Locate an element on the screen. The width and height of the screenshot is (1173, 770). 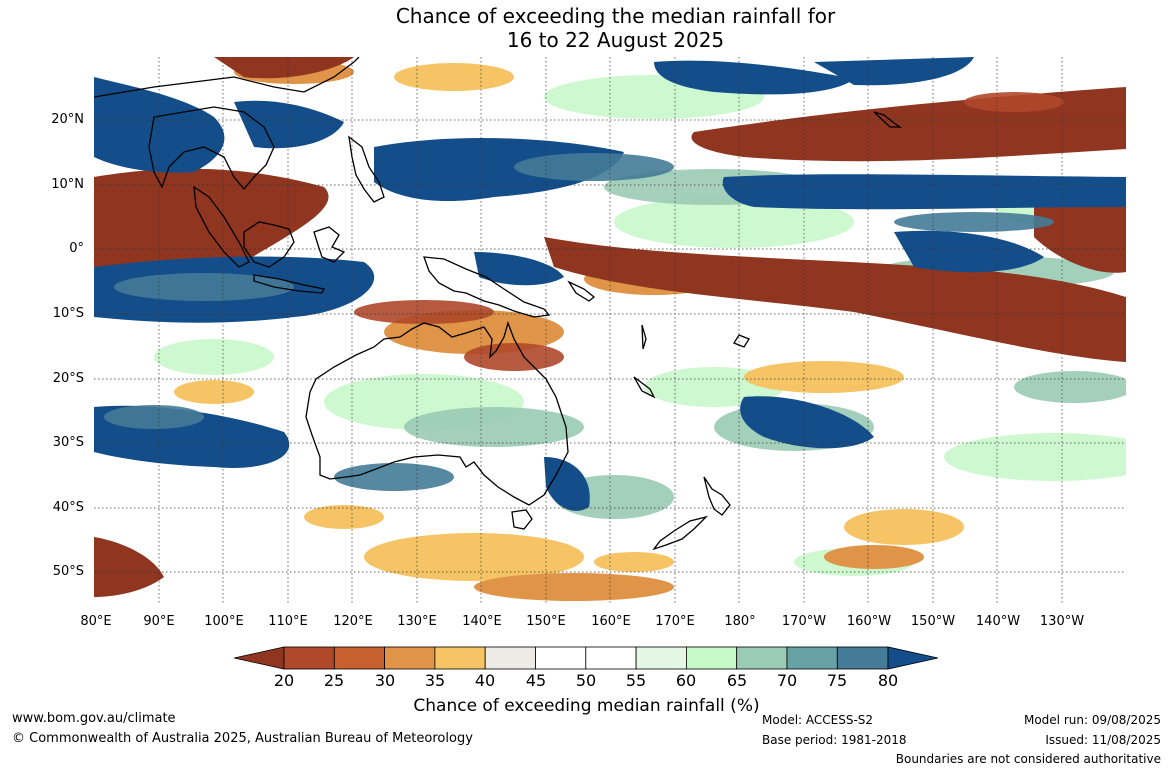
lon-label-110e: 110°E is located at coordinates (288, 621).